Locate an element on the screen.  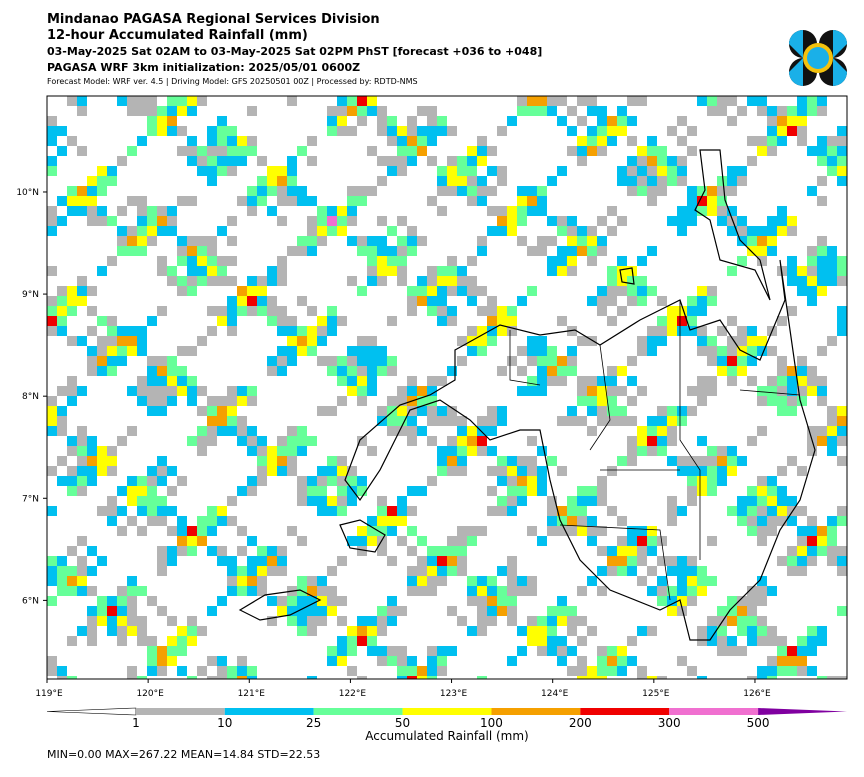
colorbar-level: 10 is located at coordinates (224, 723).